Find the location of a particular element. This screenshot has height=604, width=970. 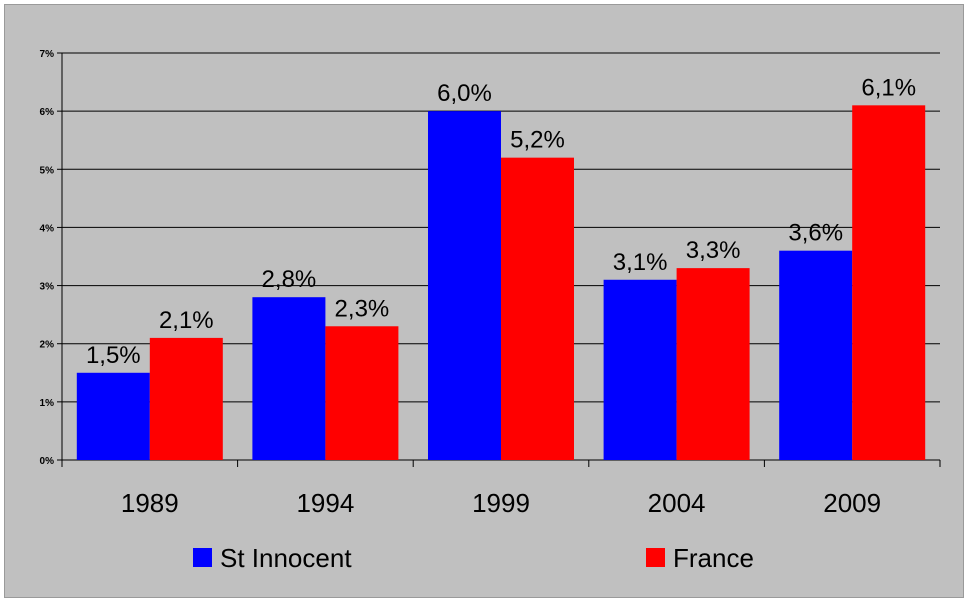

data-label: 2,1% is located at coordinates (186, 320).